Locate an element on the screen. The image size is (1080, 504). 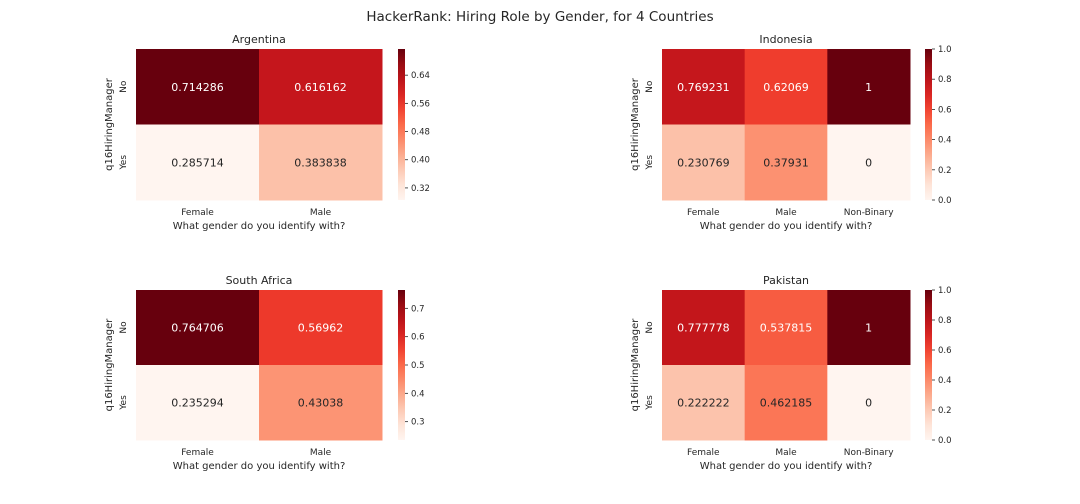
cell-label: 0.616162 is located at coordinates (320, 87).